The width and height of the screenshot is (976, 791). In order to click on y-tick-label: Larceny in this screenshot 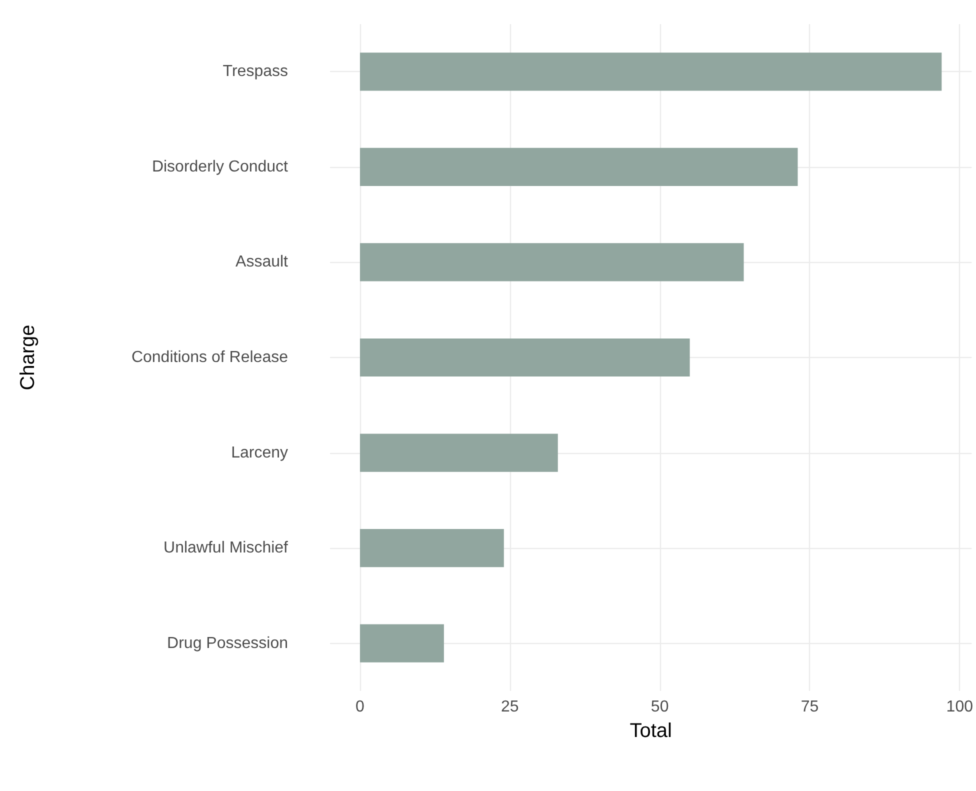, I will do `click(259, 453)`.